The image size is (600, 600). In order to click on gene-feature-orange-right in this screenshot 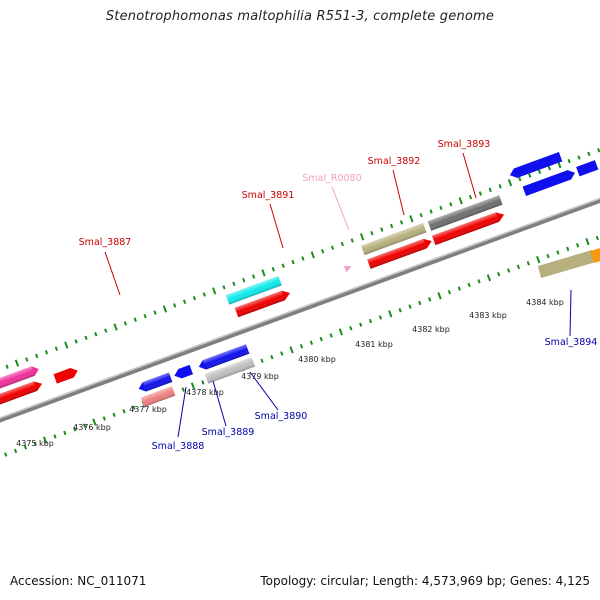, I will do `click(595, 255)`.